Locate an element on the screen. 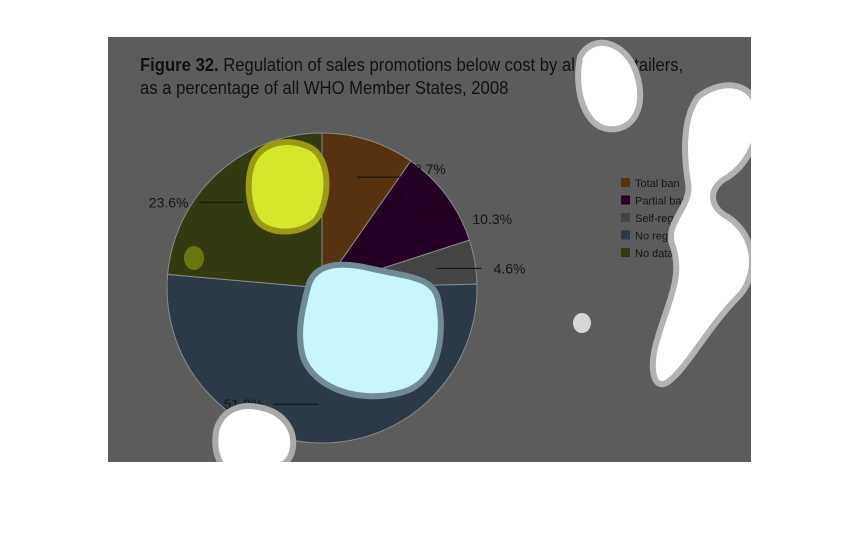 Image resolution: width=858 pixels, height=556 pixels. overlay-blob-center is located at coordinates (370, 330).